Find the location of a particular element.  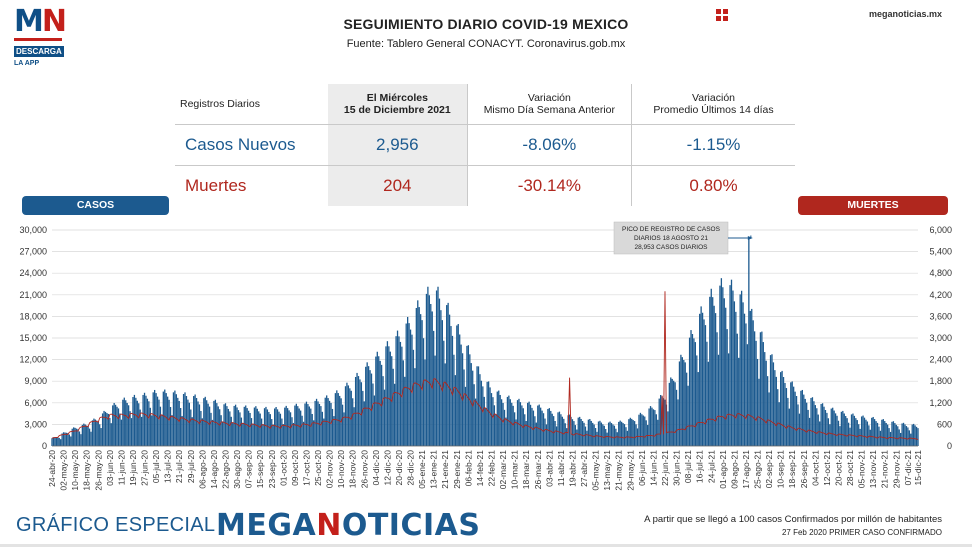

legend-casos: CASOS is located at coordinates (95, 205).